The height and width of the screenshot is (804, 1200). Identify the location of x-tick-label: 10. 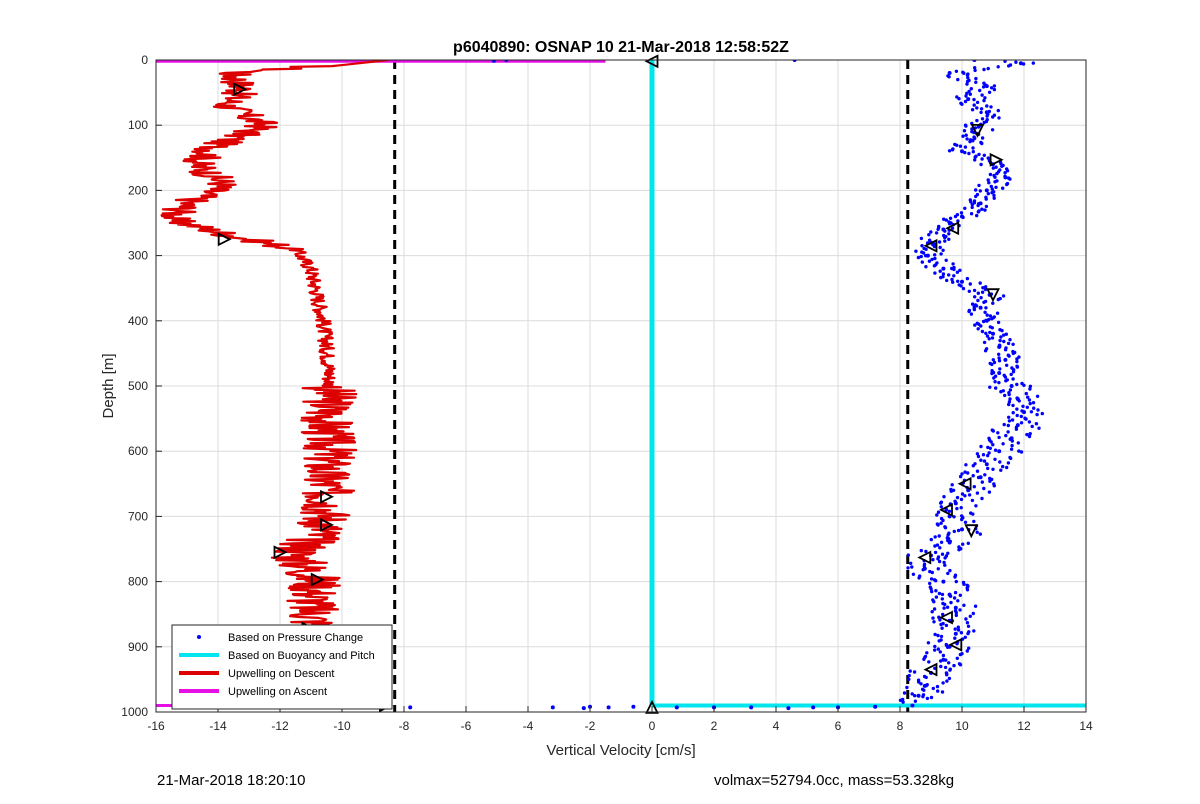
(962, 726).